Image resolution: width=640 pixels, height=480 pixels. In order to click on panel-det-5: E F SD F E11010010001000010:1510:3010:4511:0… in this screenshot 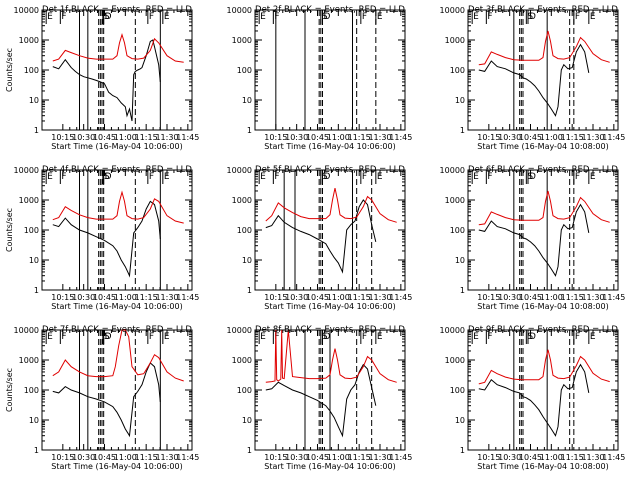, I will do `click(320, 238)`.